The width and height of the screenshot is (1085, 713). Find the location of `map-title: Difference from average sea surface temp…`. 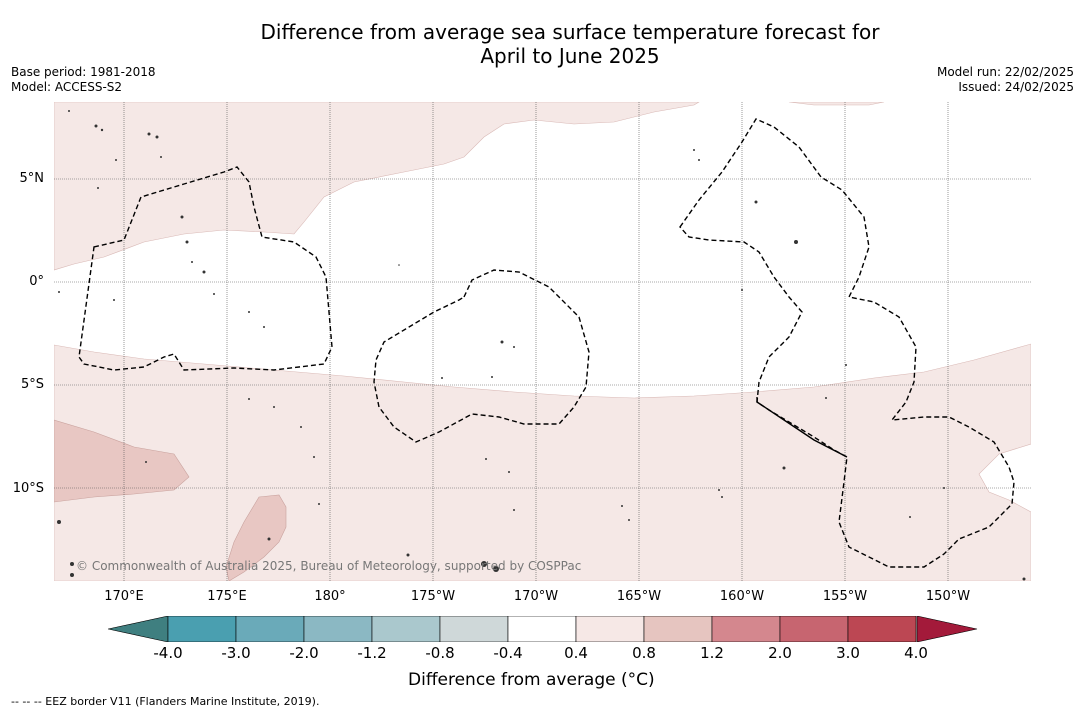

map-title: Difference from average sea surface temp… is located at coordinates (542, 44).